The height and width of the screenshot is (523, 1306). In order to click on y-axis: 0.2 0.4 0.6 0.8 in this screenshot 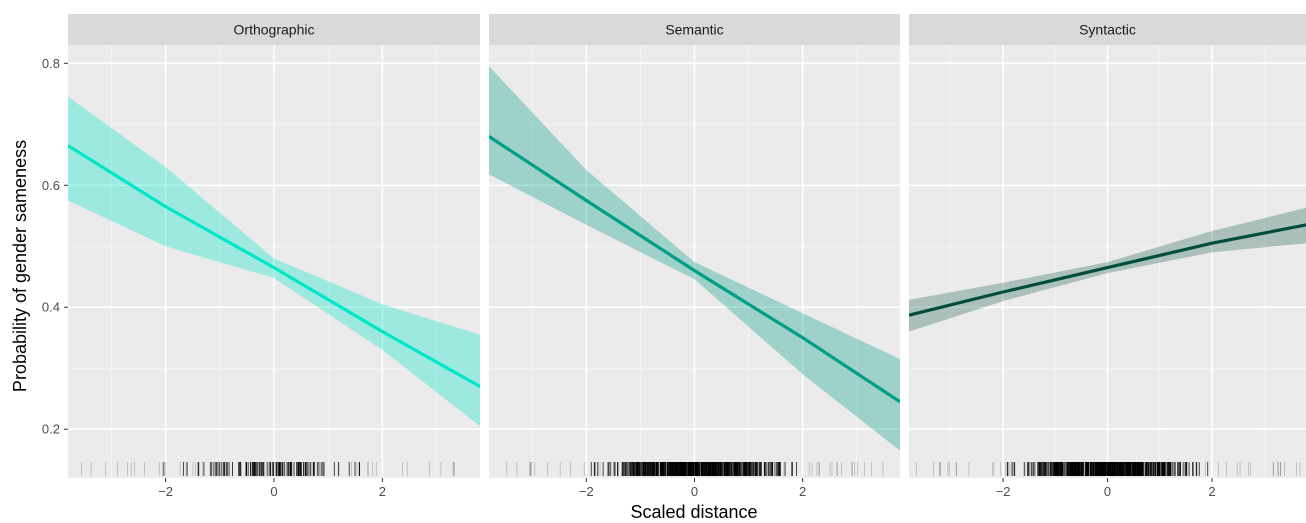, I will do `click(55, 246)`.